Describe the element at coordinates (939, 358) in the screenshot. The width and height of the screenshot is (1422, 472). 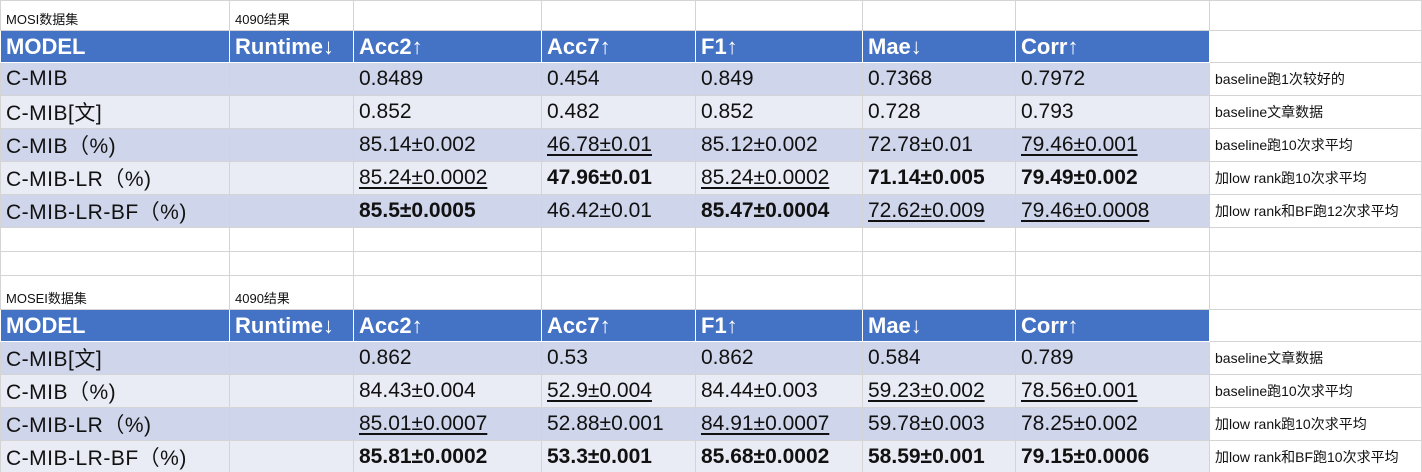
I see `mae-cell: 0.584` at that location.